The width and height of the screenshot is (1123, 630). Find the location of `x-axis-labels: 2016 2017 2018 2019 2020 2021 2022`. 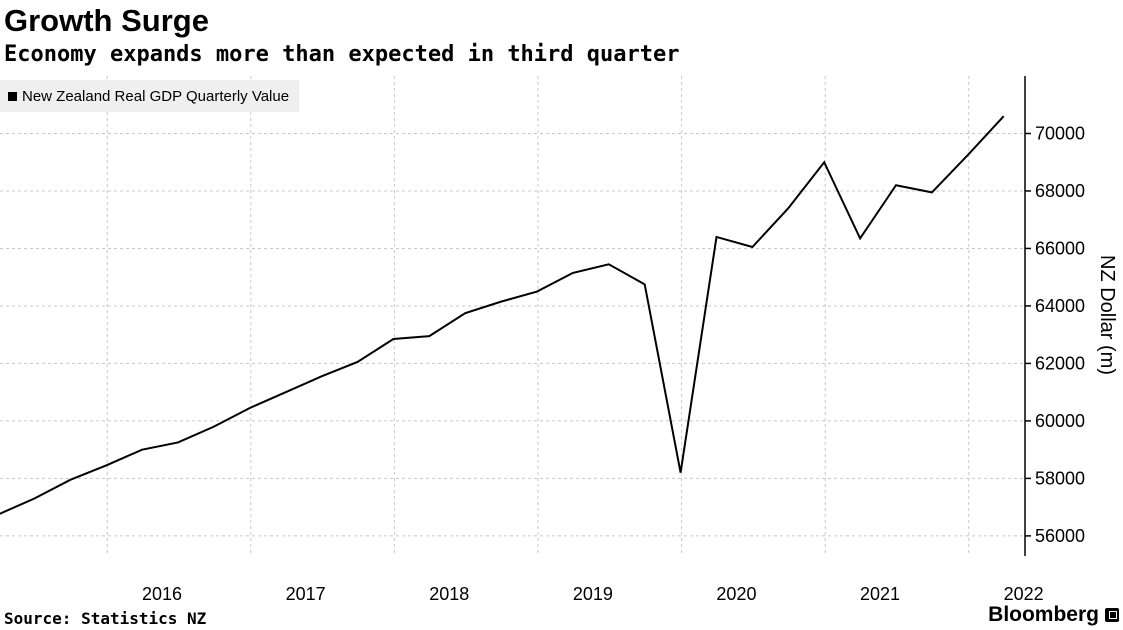

x-axis-labels: 2016 2017 2018 2019 2020 2021 2022 is located at coordinates (593, 594).